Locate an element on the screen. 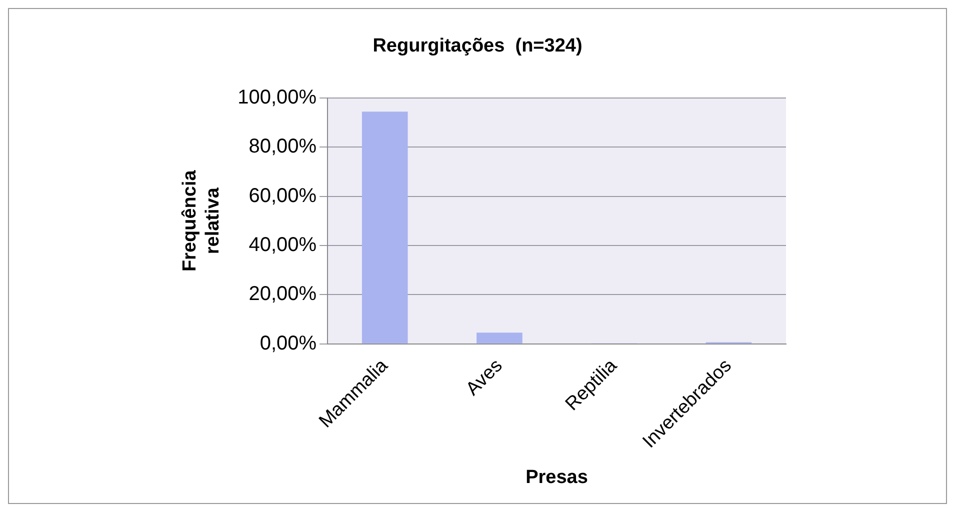 The height and width of the screenshot is (510, 953). chart-title: Regurgitações (n=324) is located at coordinates (477, 46).